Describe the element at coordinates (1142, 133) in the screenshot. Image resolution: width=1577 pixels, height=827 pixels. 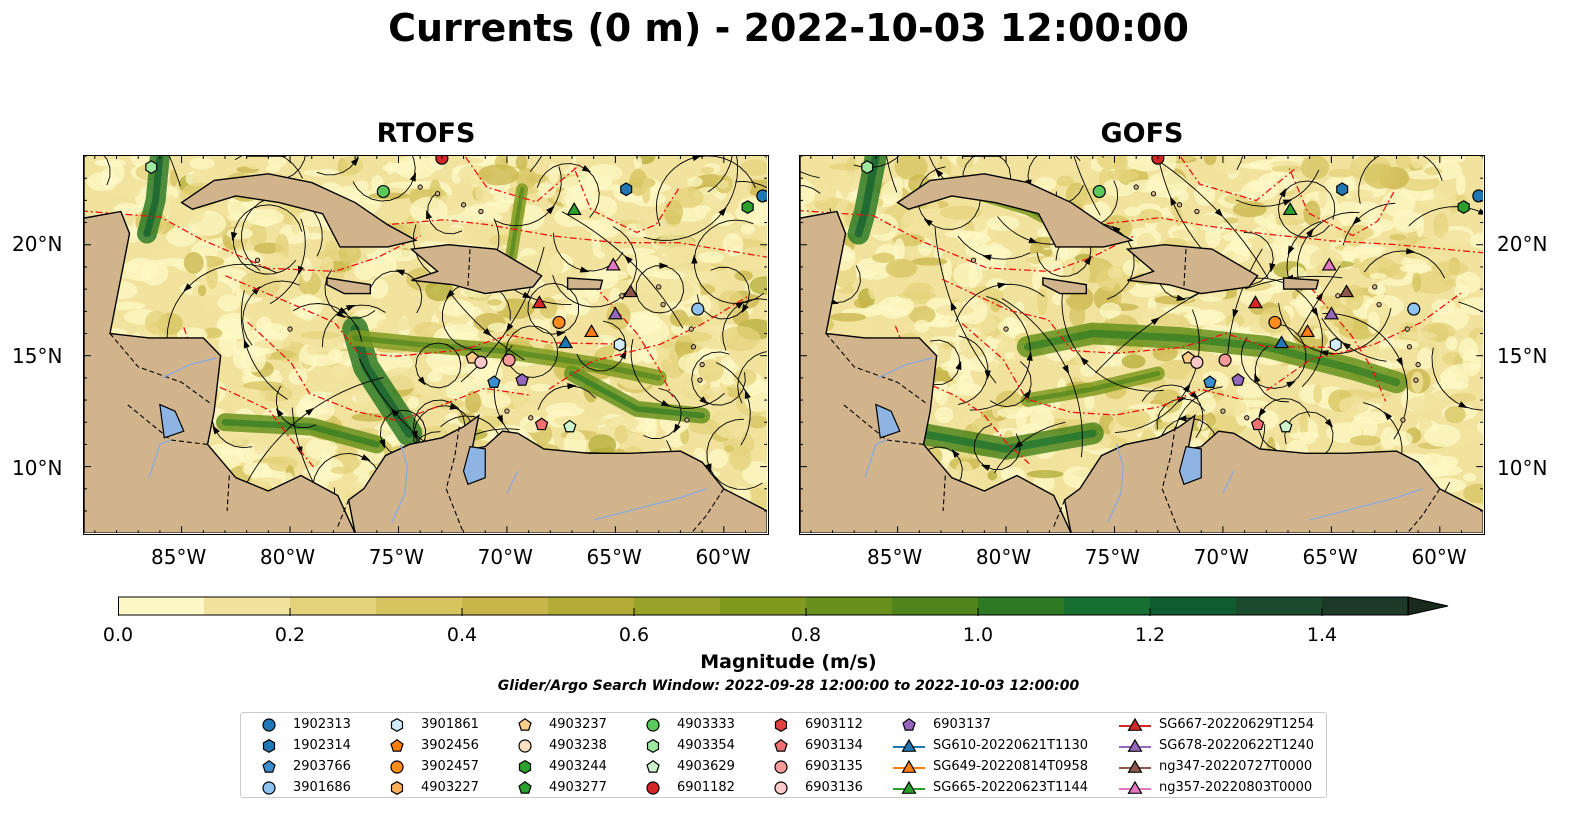
I see `panel-title-gofs: GOFS` at that location.